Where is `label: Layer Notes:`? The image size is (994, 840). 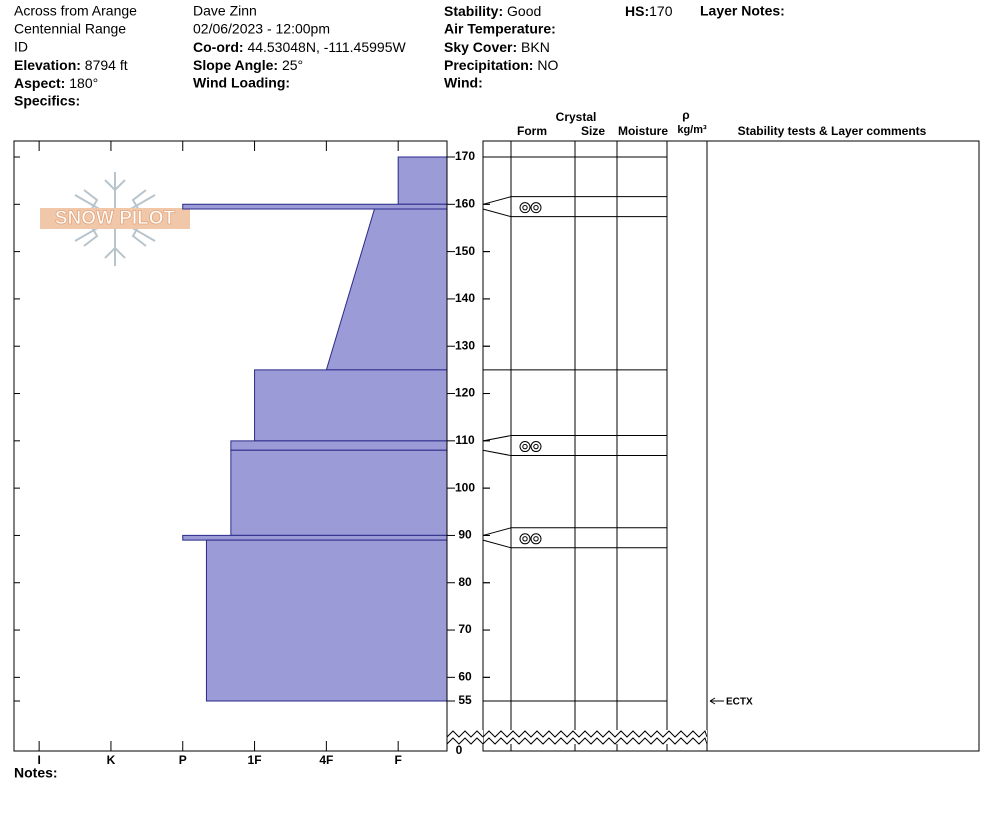 label: Layer Notes: is located at coordinates (742, 11).